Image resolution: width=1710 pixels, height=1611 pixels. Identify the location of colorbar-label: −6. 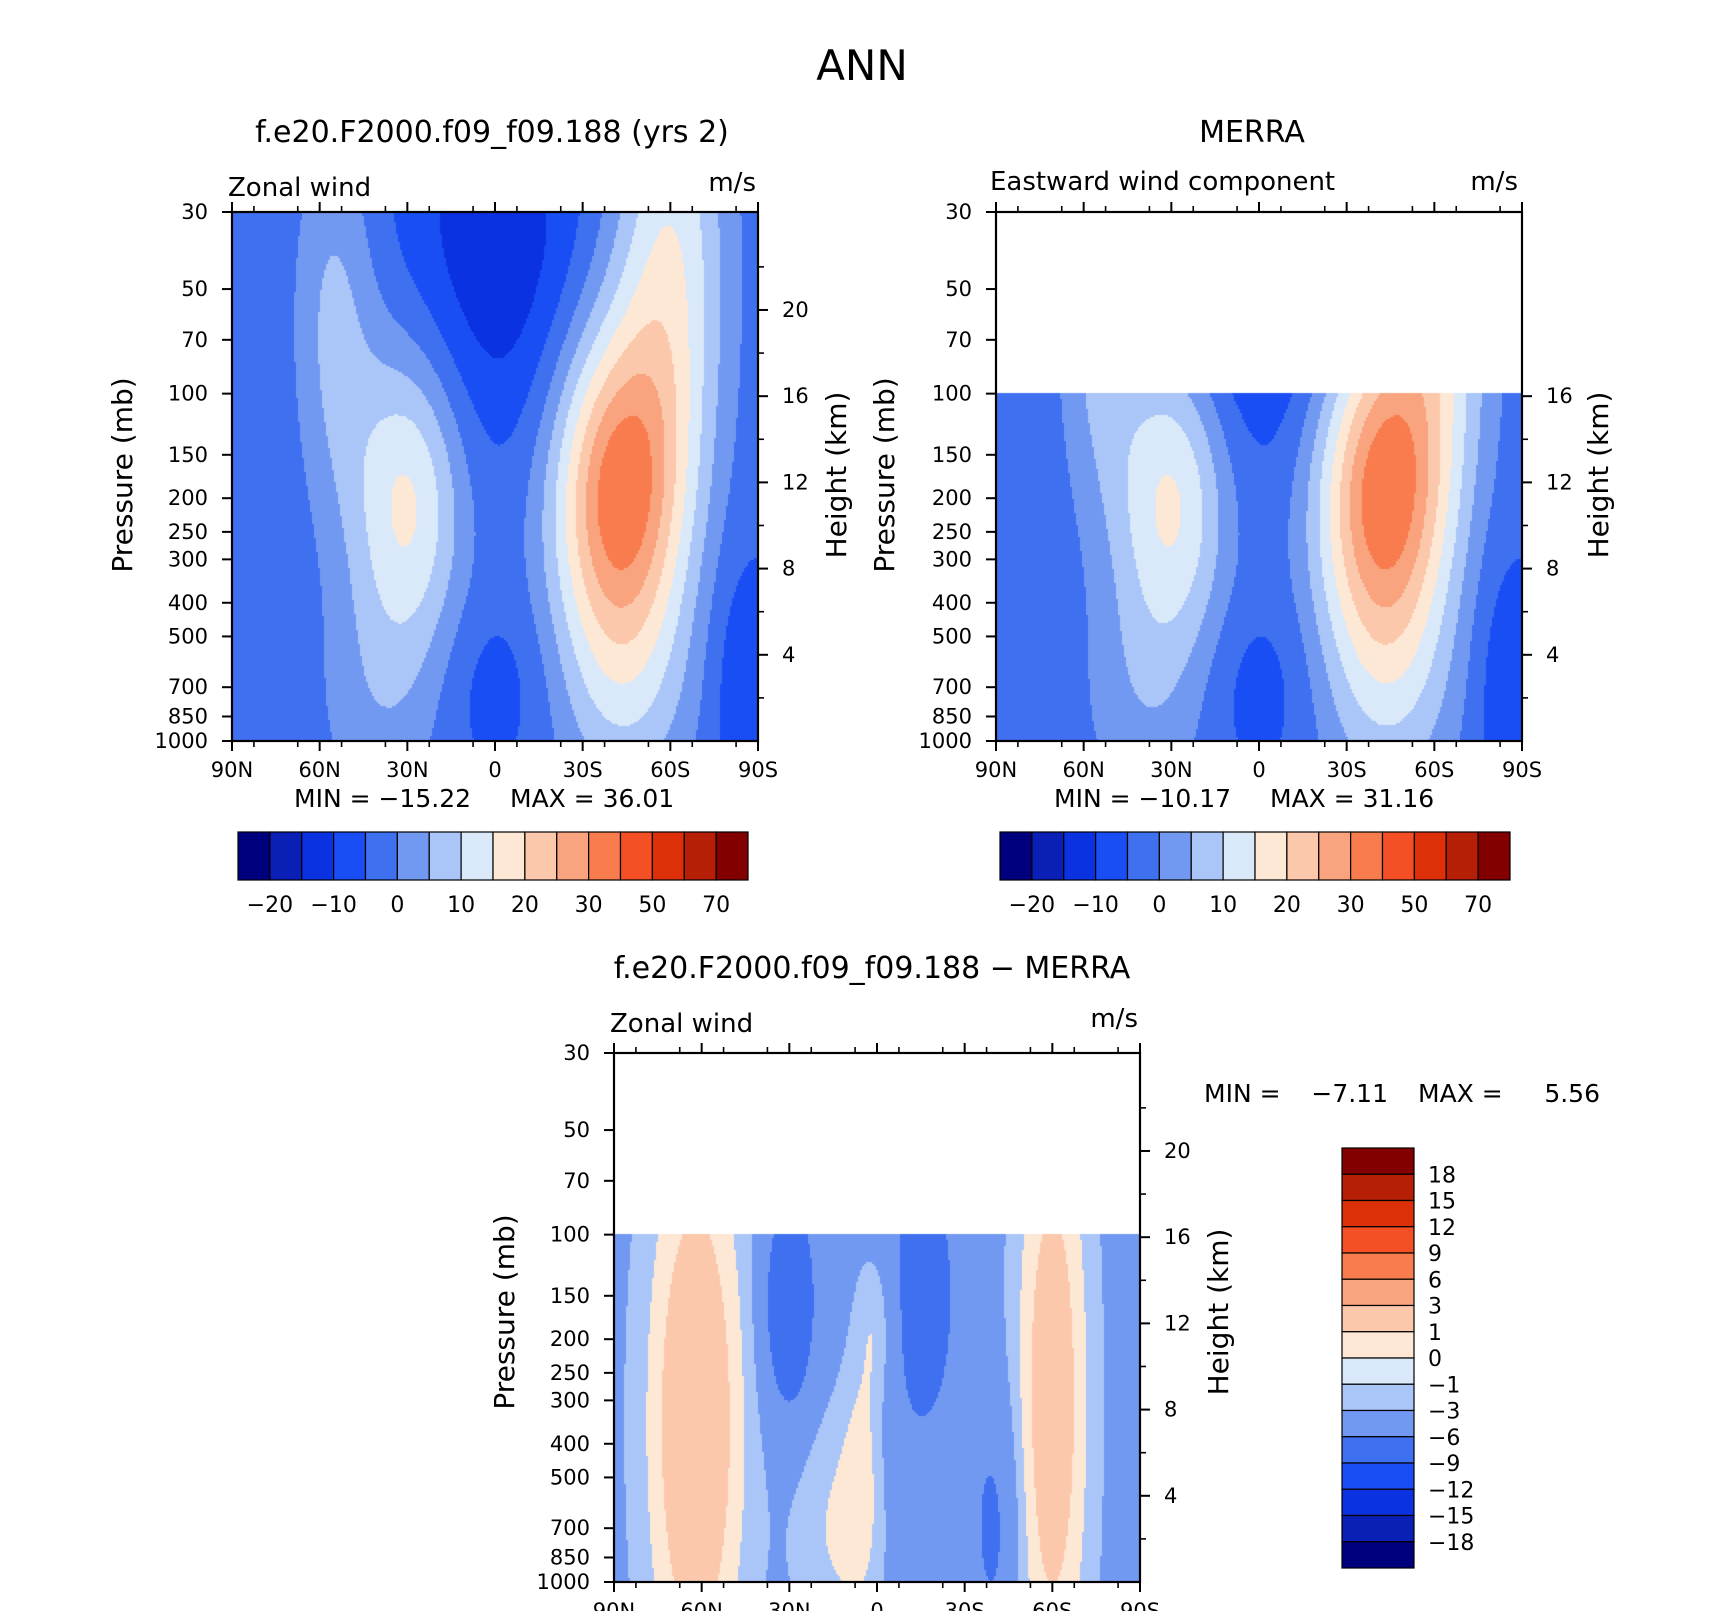
(1444, 1438).